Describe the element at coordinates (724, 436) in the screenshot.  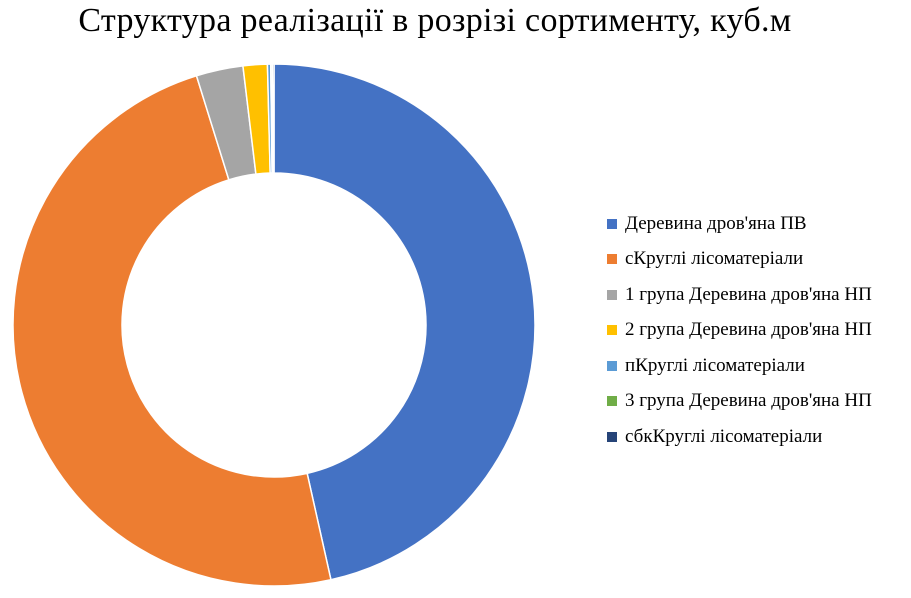
I see `legend-label: сбкКруглі лісоматеріали` at that location.